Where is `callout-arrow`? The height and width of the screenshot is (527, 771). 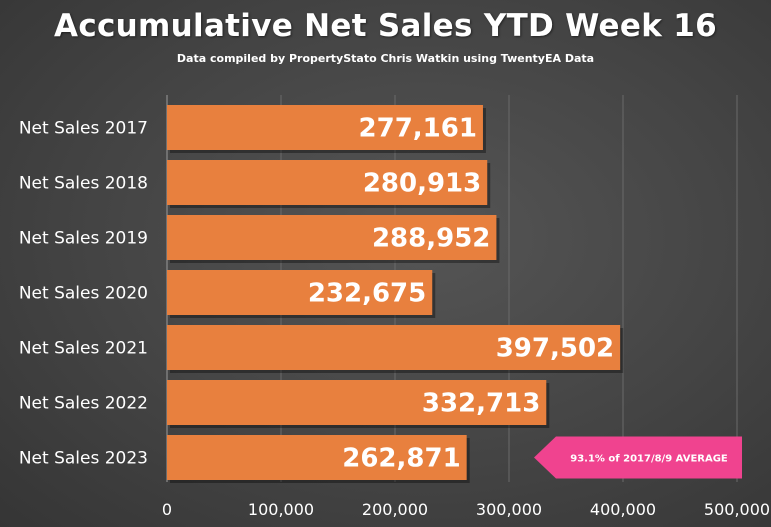
callout-arrow is located at coordinates (638, 457).